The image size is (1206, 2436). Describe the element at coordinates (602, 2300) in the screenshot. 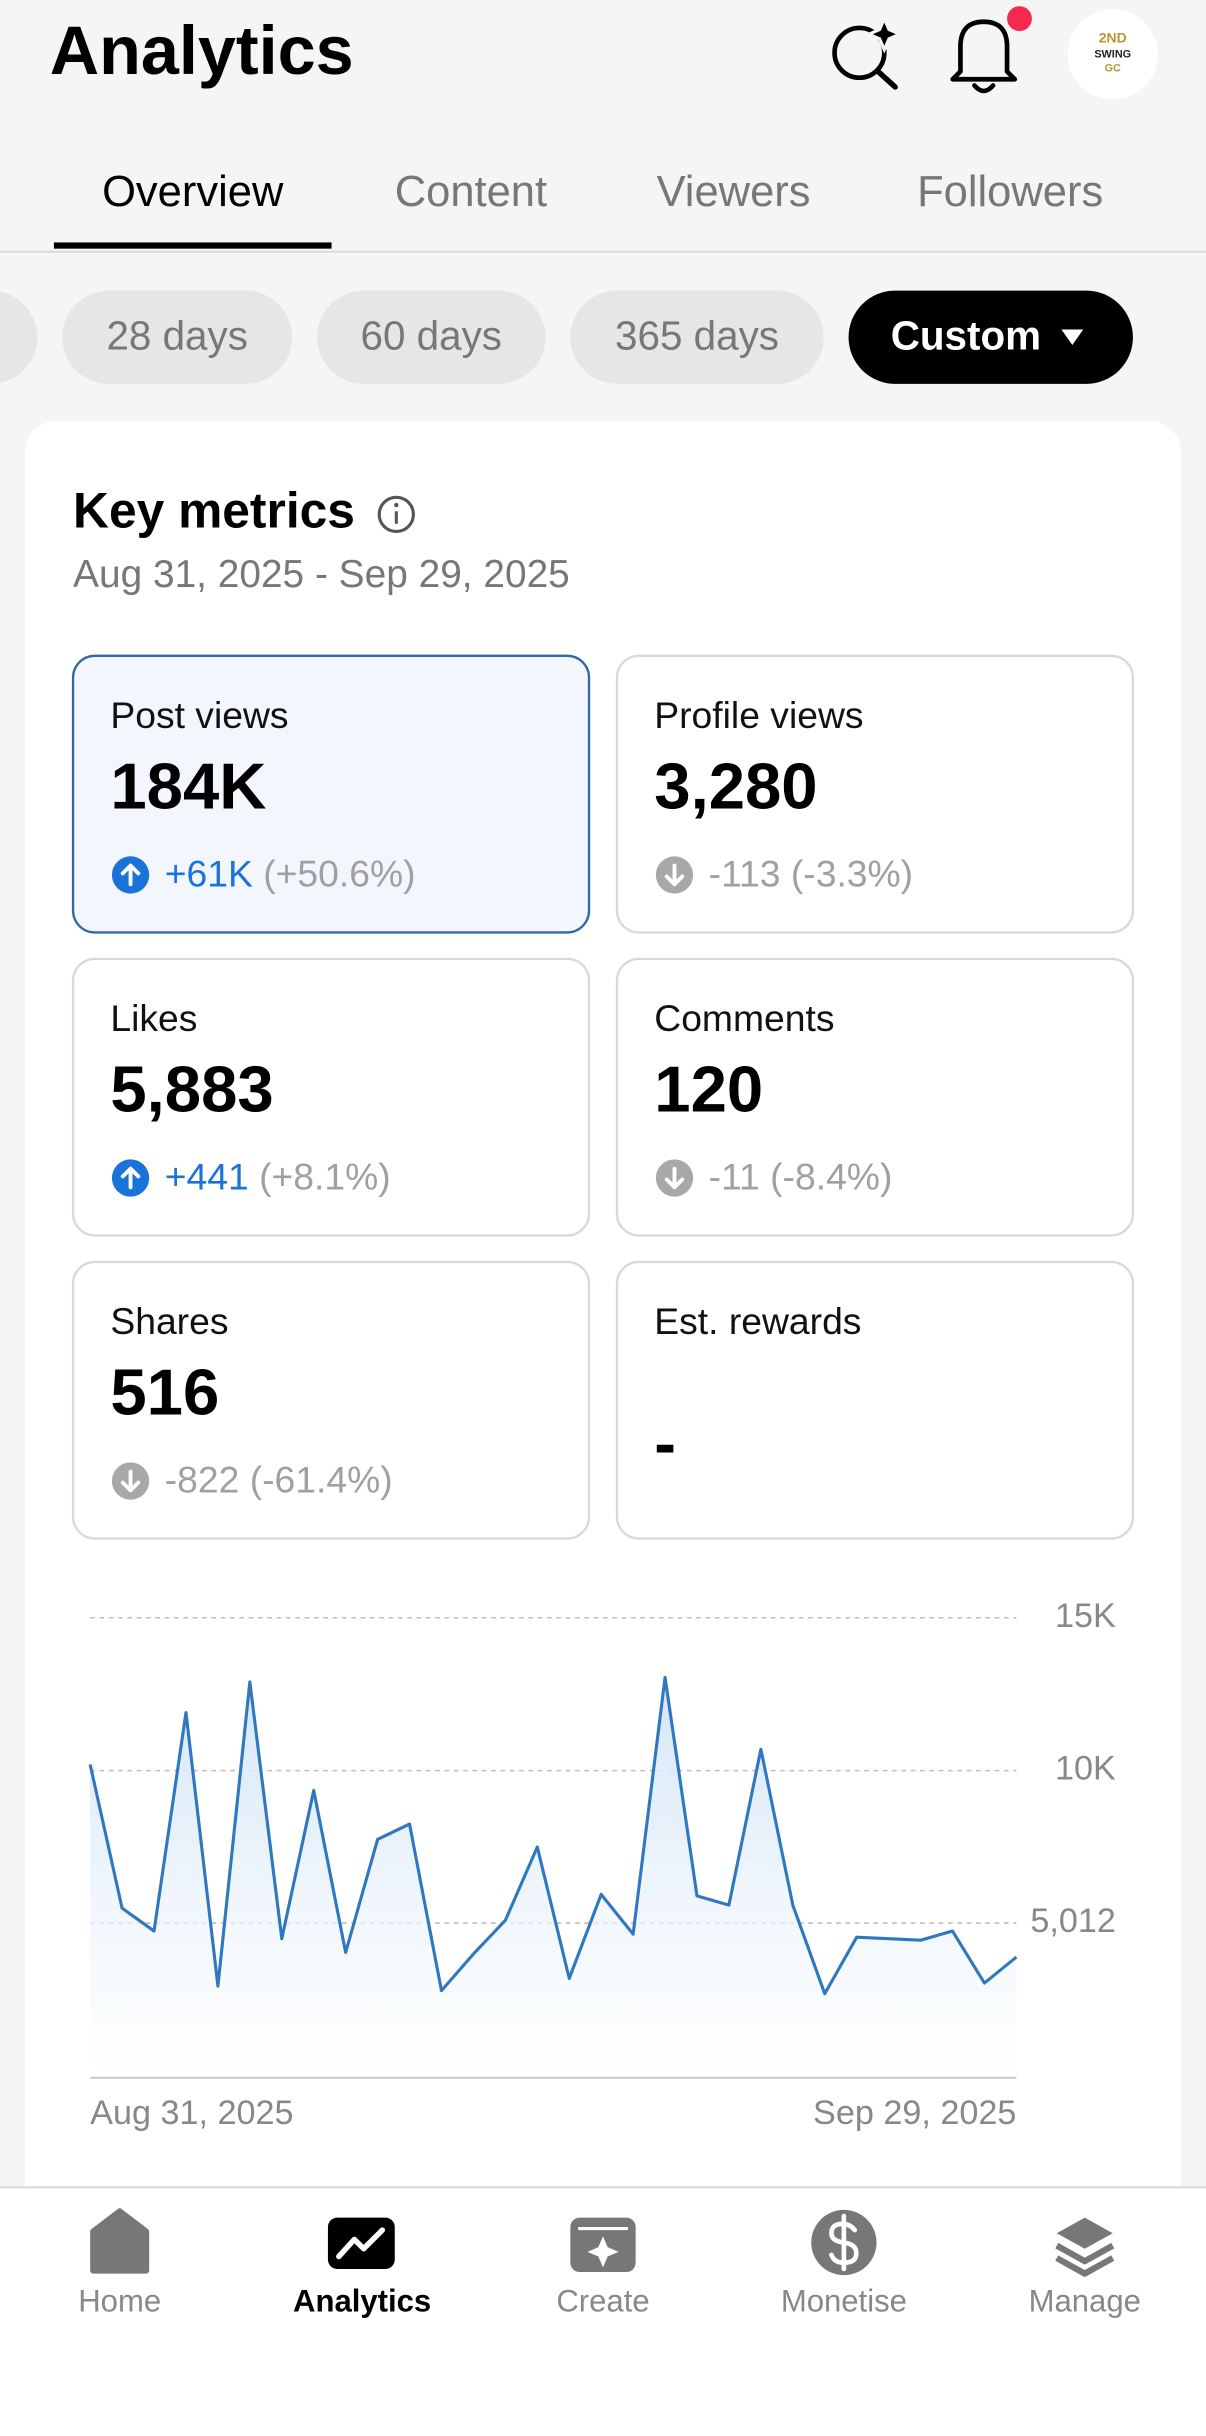

I see `nav-item: Create` at that location.